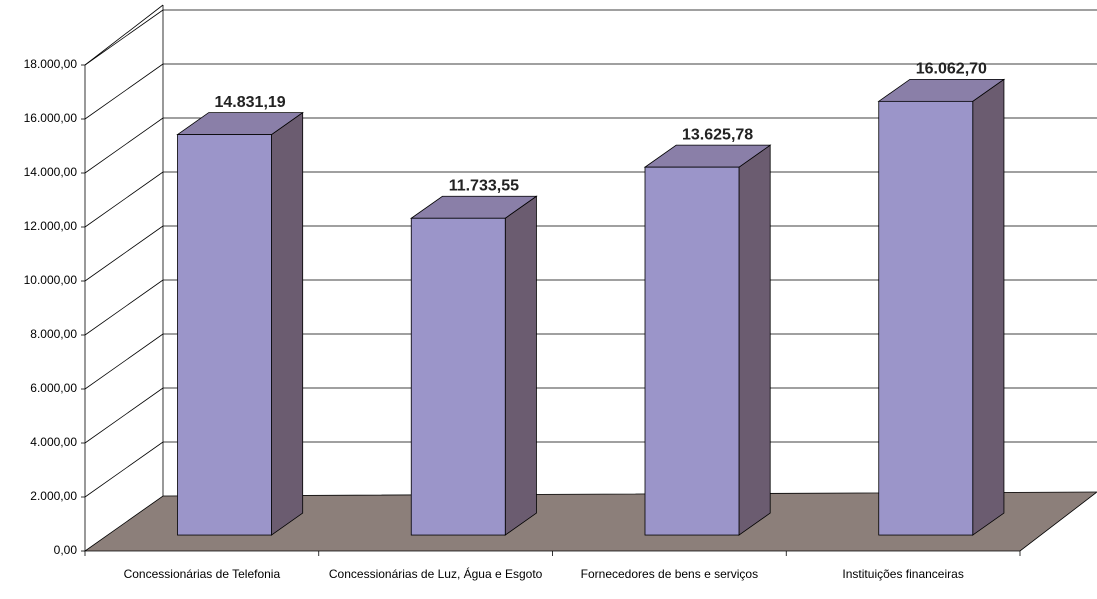  I want to click on y-tick-label: 14.000,00, so click(51, 172).